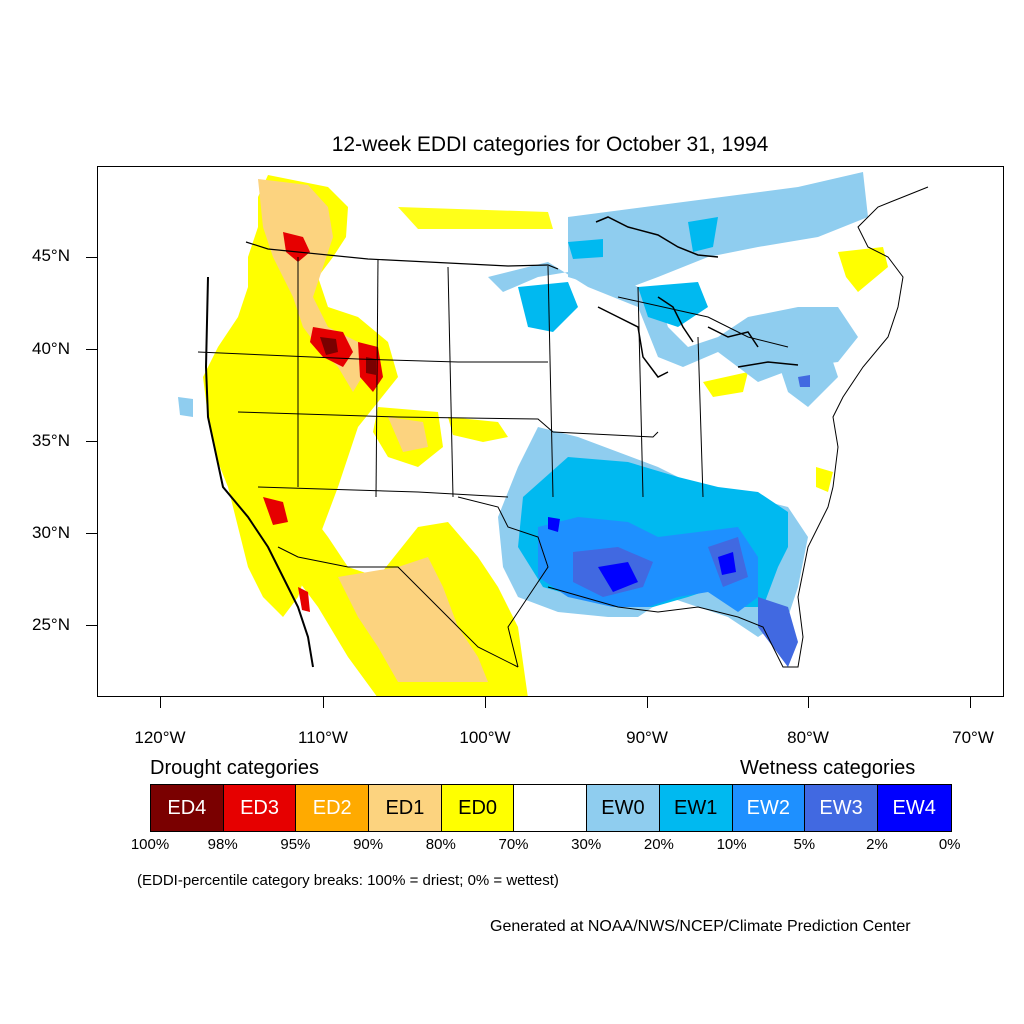 This screenshot has height=1024, width=1024. I want to click on legend-break-label: 80%, so click(440, 844).